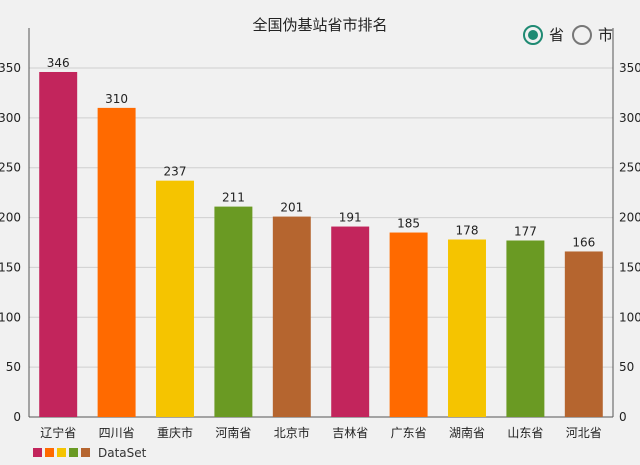  I want to click on bar-value-label: 185, so click(408, 224).